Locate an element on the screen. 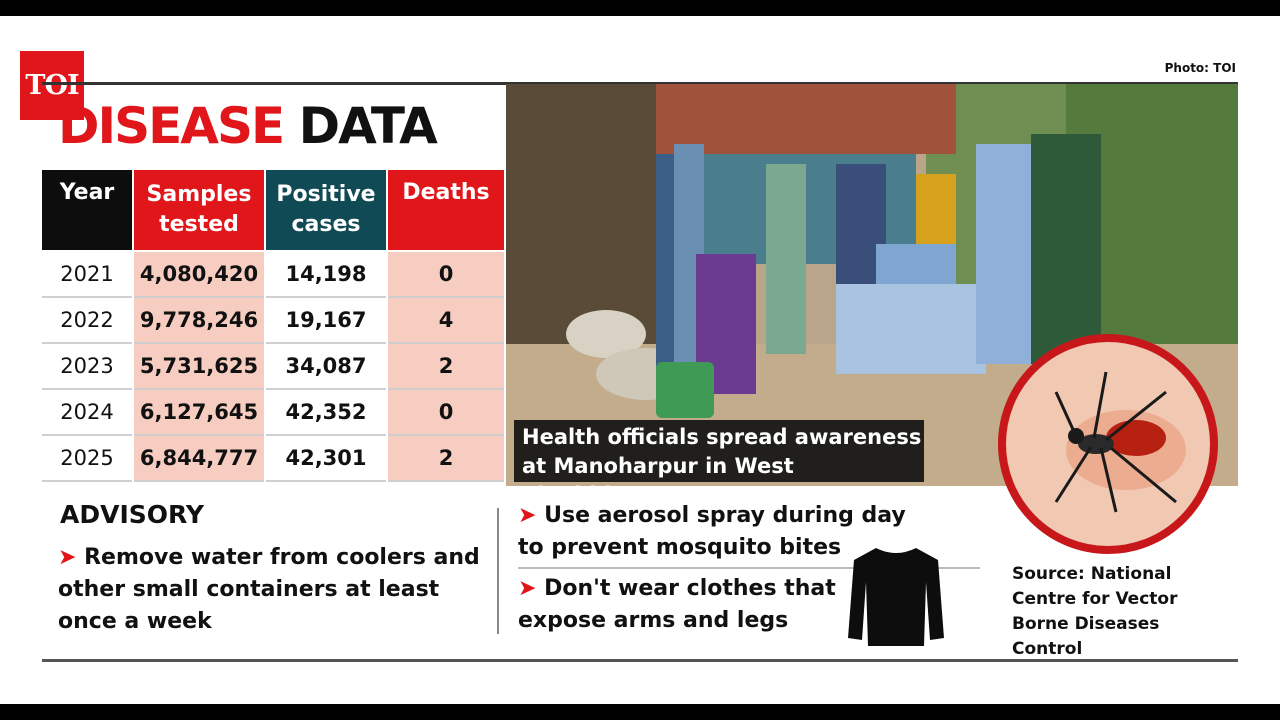 The height and width of the screenshot is (720, 1280). table-row: 2023 5,731,625 34,087 2 is located at coordinates (273, 367).